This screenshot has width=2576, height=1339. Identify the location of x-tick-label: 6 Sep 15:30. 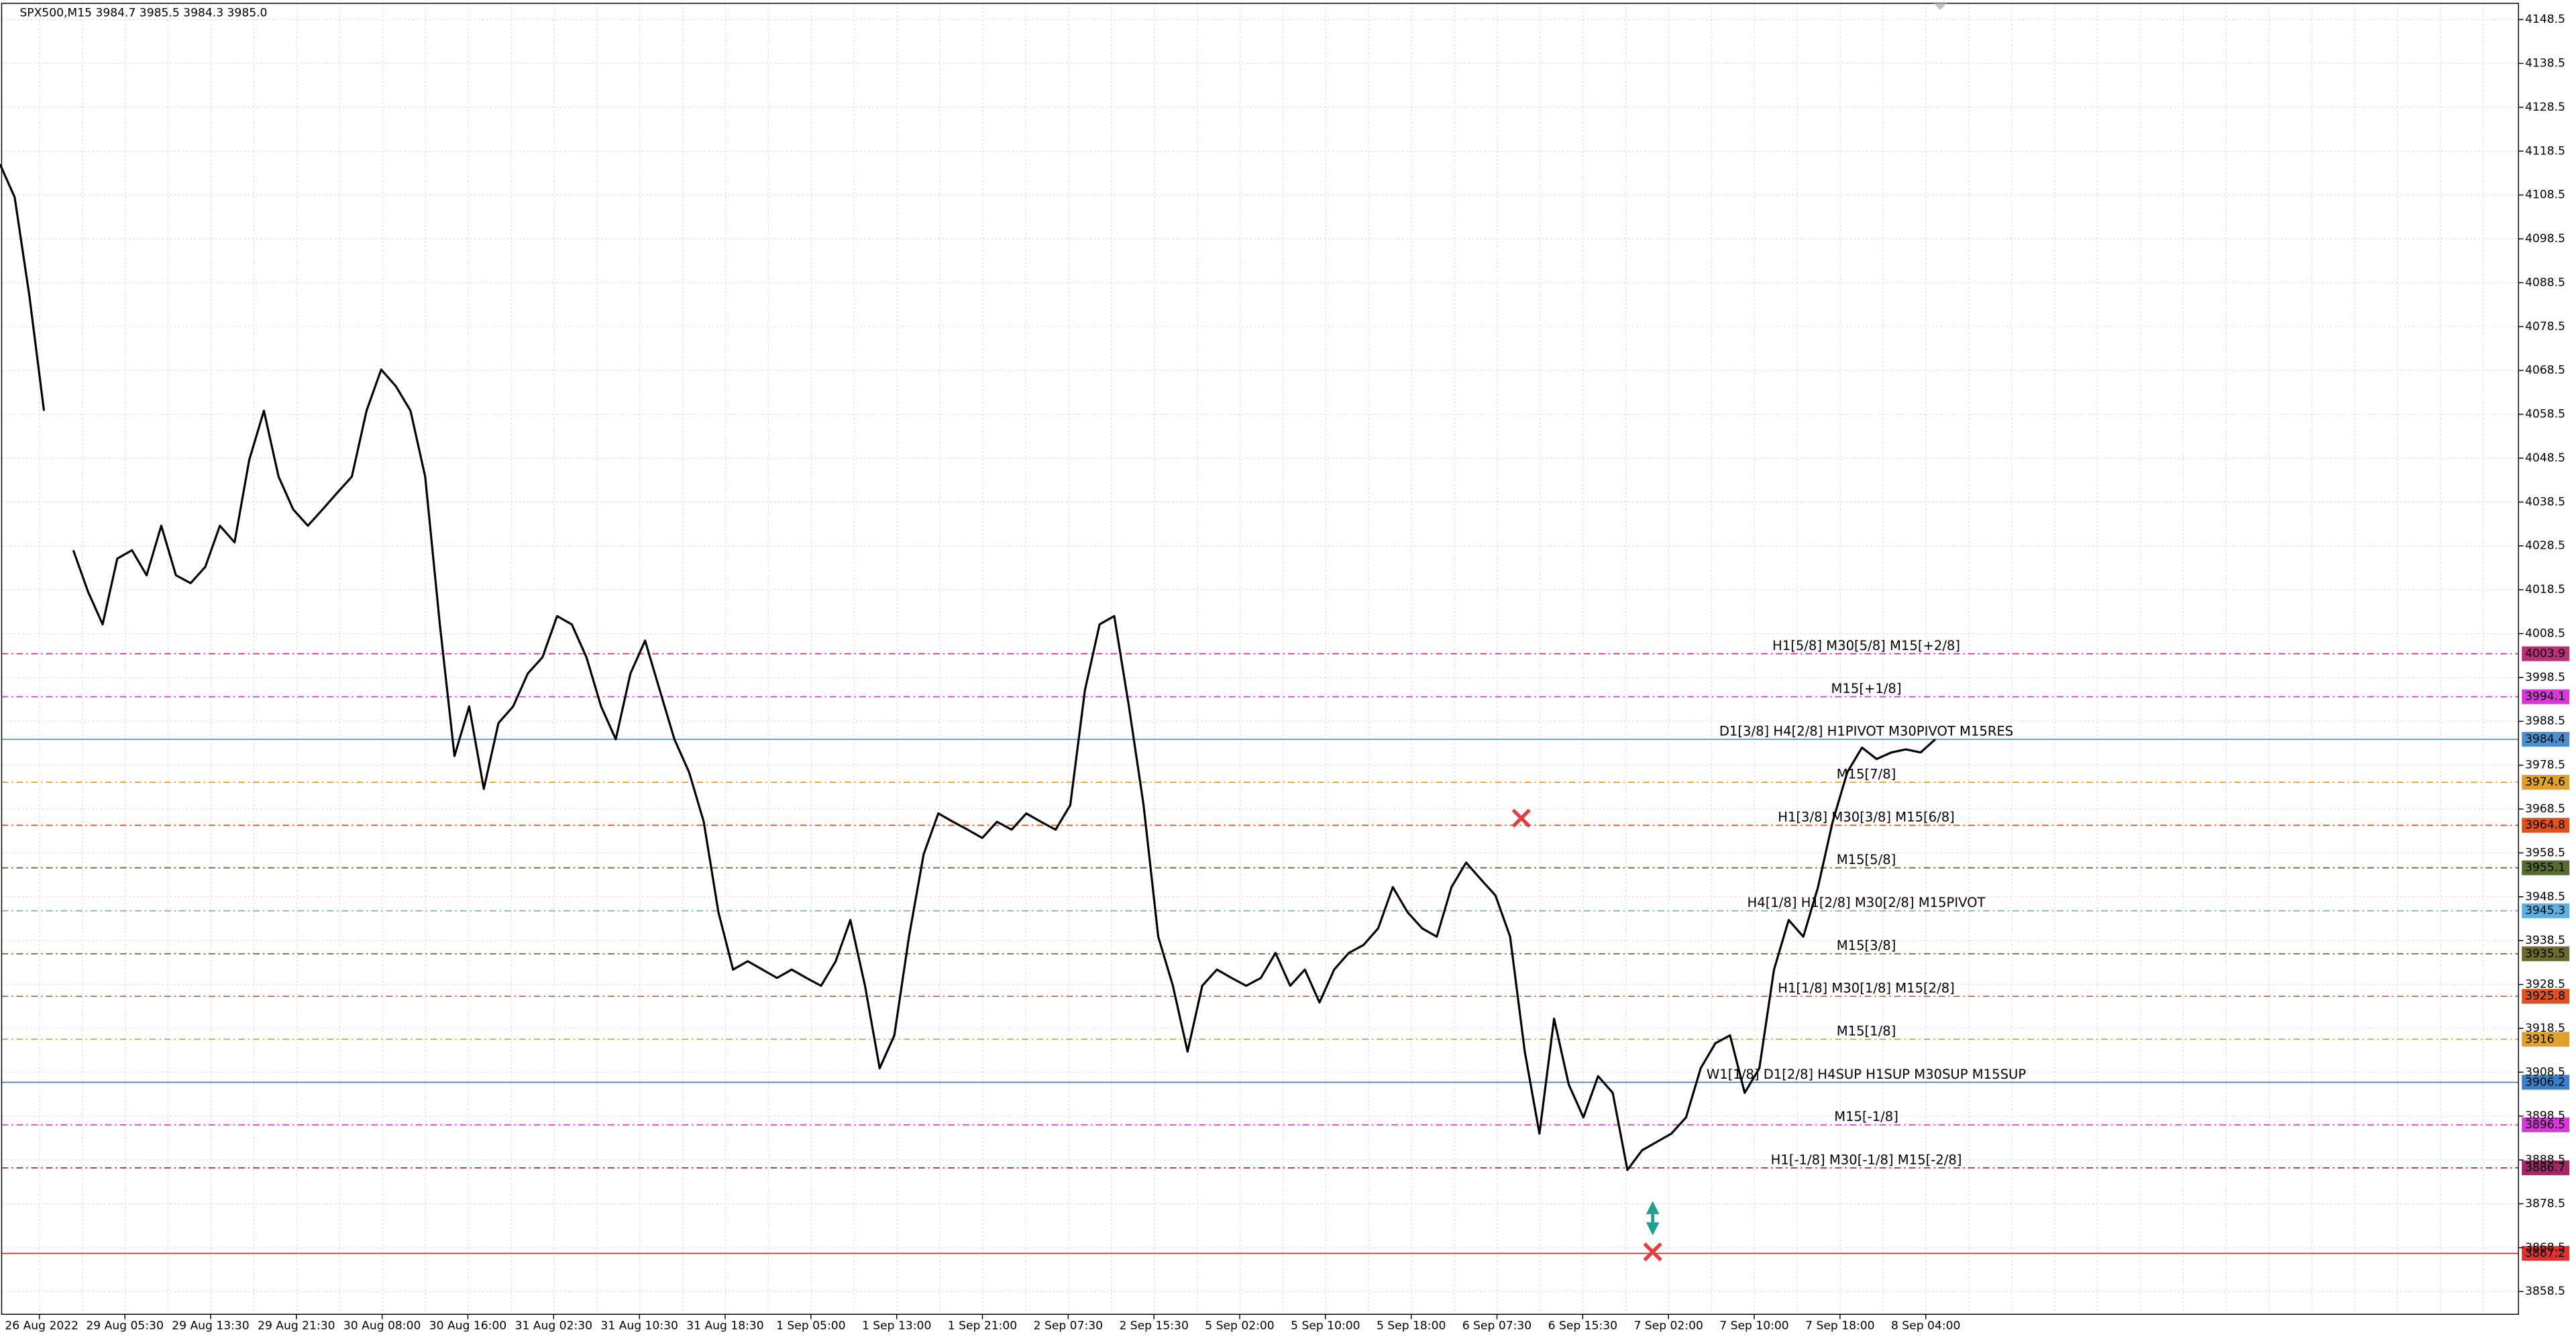
(1582, 1325).